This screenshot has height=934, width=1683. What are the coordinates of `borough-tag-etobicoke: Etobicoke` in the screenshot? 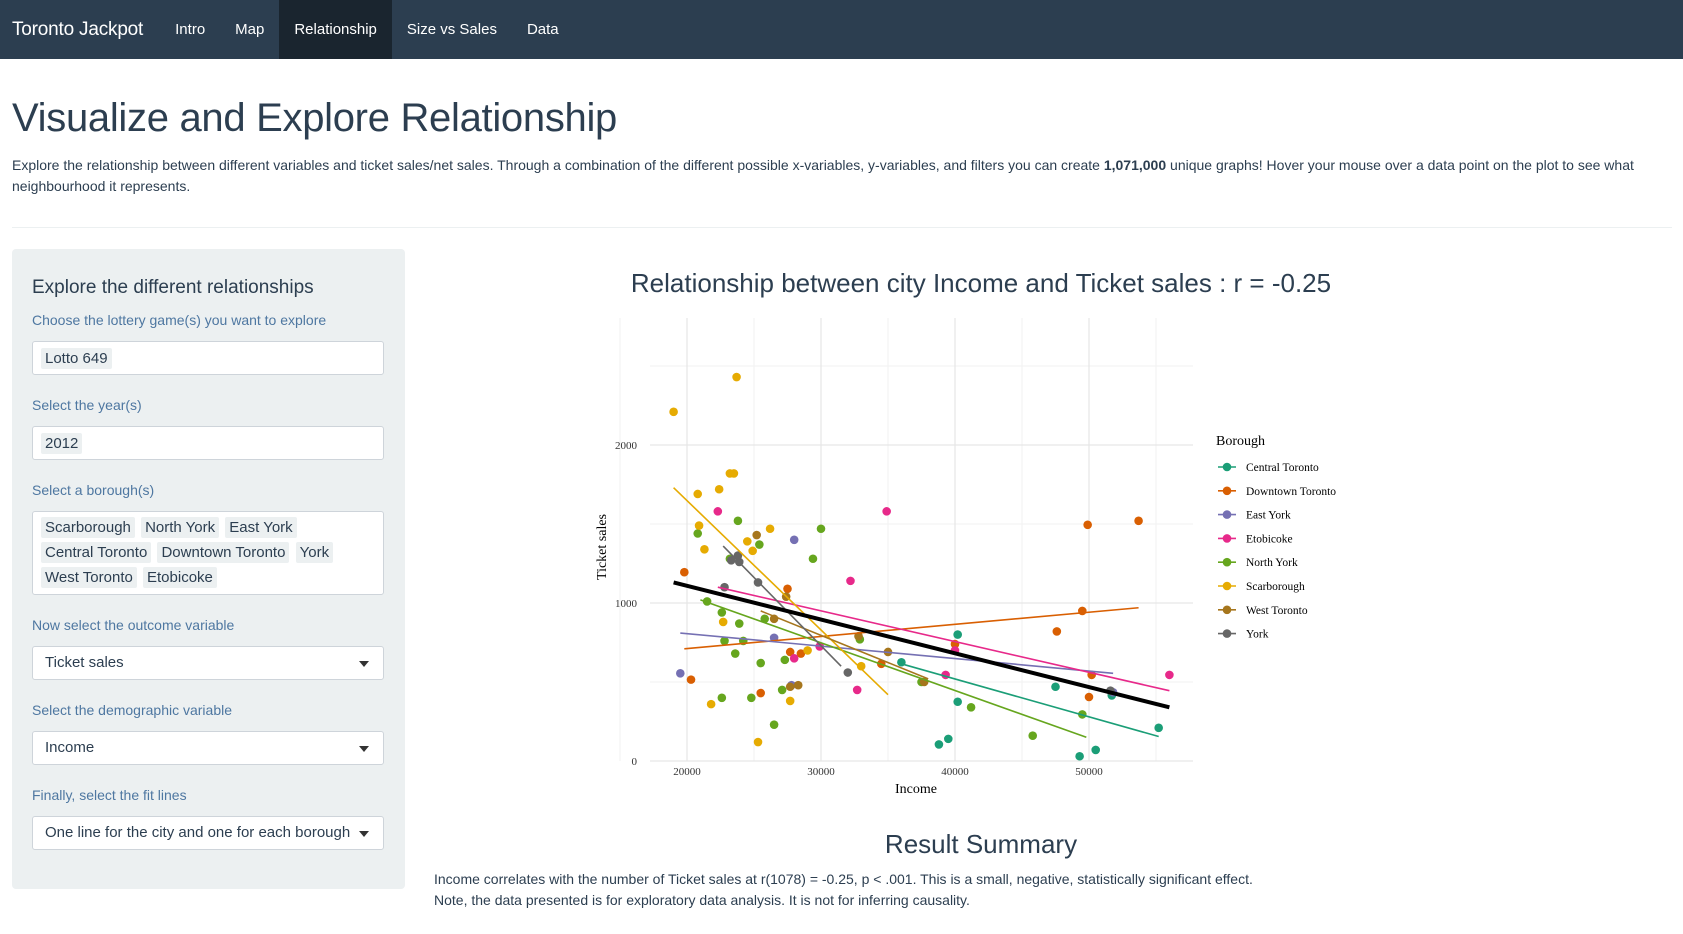 It's located at (180, 577).